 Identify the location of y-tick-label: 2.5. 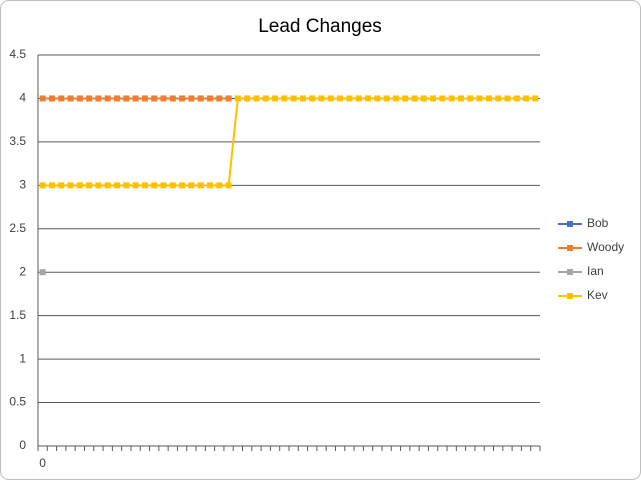
(17, 228).